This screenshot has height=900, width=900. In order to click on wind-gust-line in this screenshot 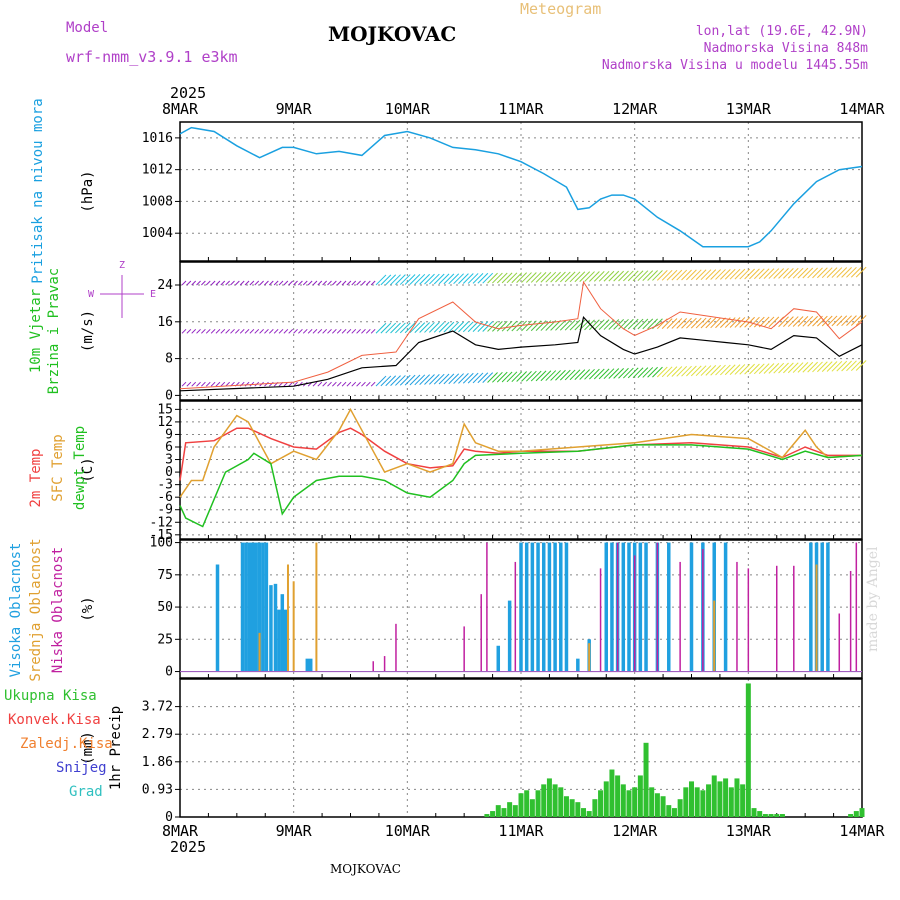, I will do `click(521, 335)`.